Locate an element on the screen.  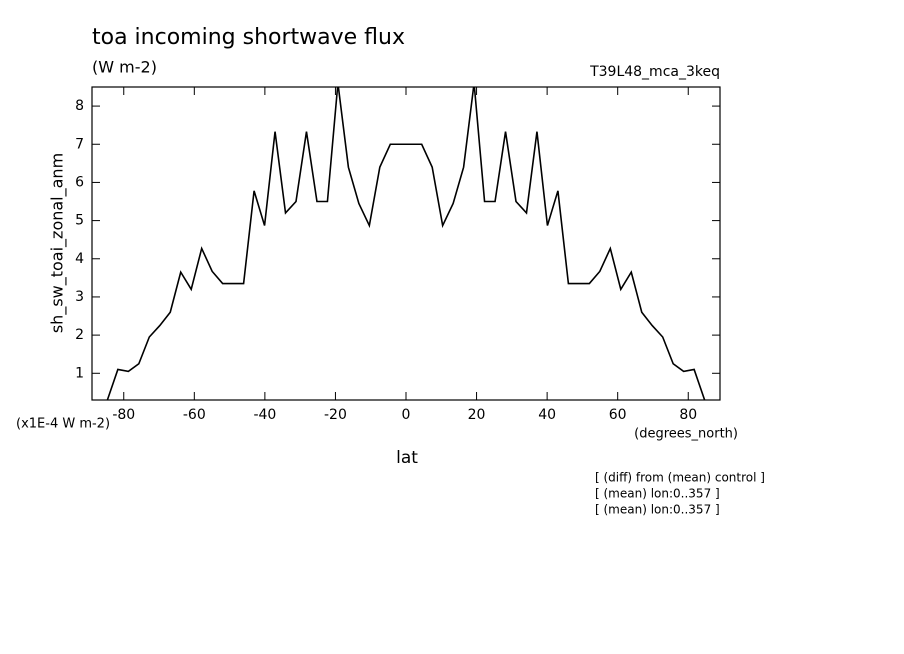
x-tick-label: -80 is located at coordinates (123, 415).